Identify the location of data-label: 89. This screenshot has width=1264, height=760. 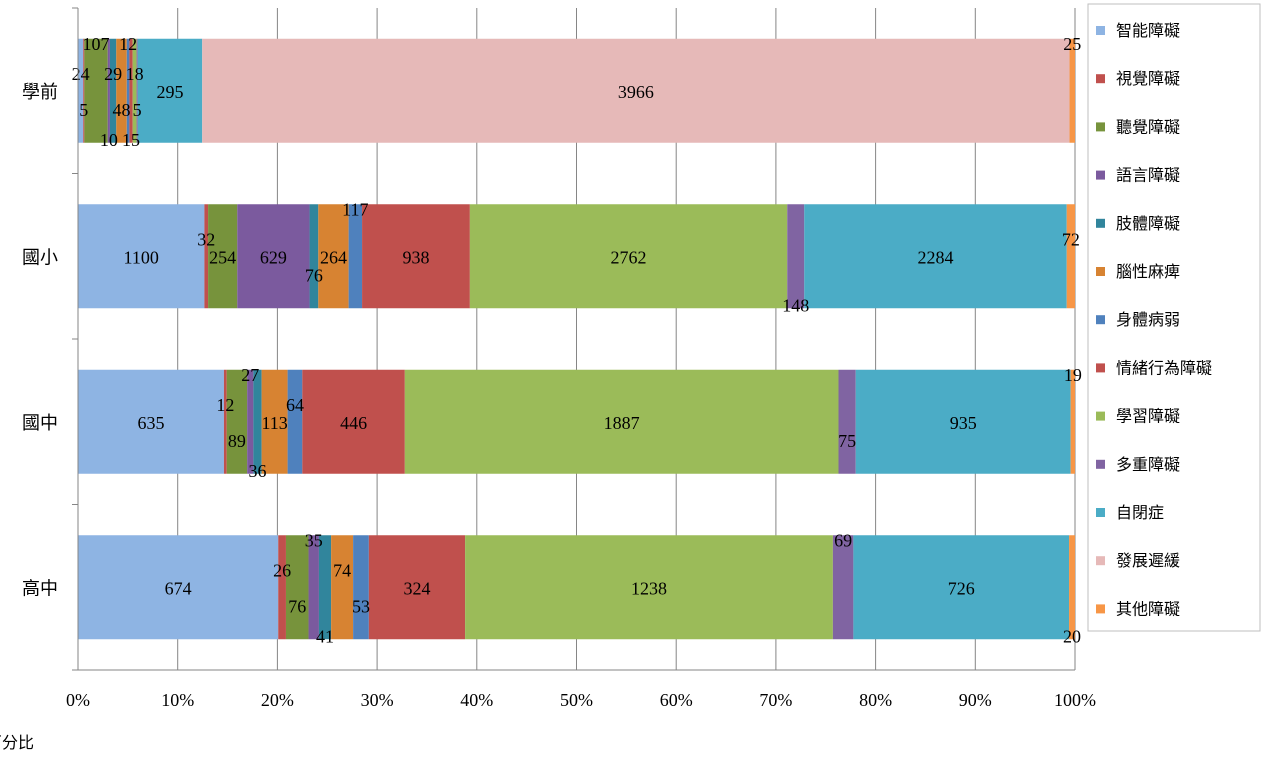
(237, 441).